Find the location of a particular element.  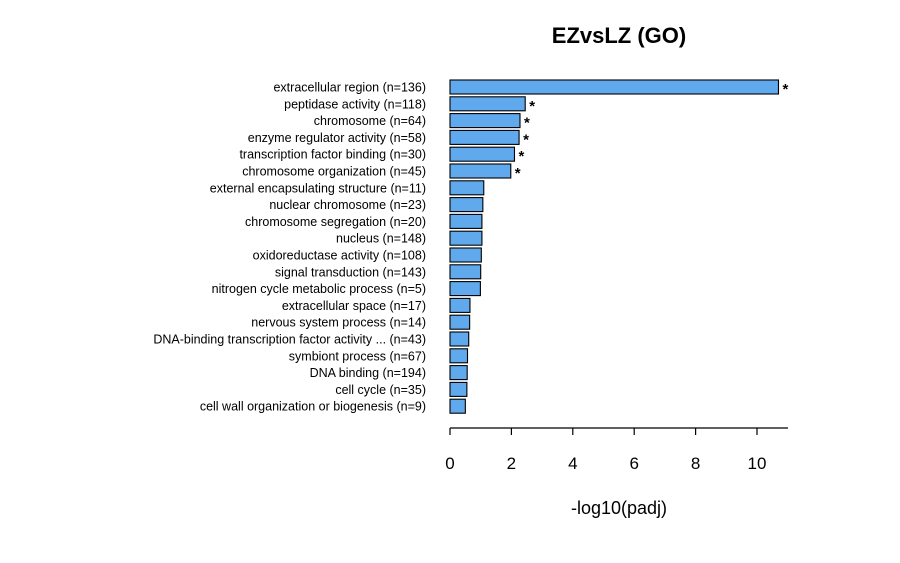

category-label: nuclear chromosome (n=23) is located at coordinates (347, 205).